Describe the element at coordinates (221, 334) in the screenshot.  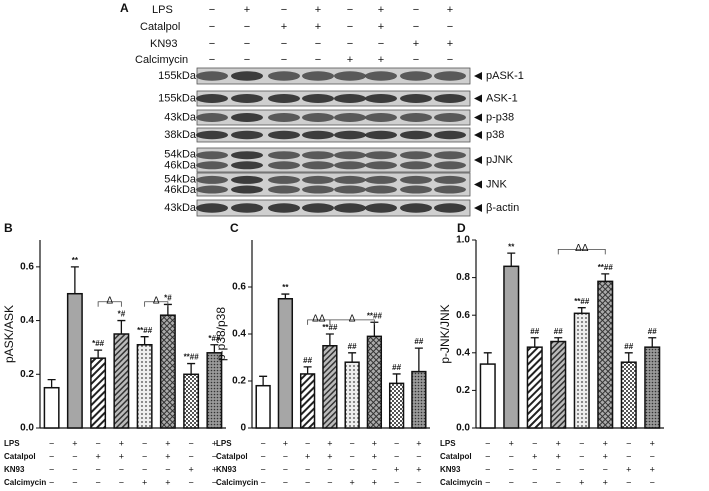
I see `y-axis-title: p-p38/p38` at that location.